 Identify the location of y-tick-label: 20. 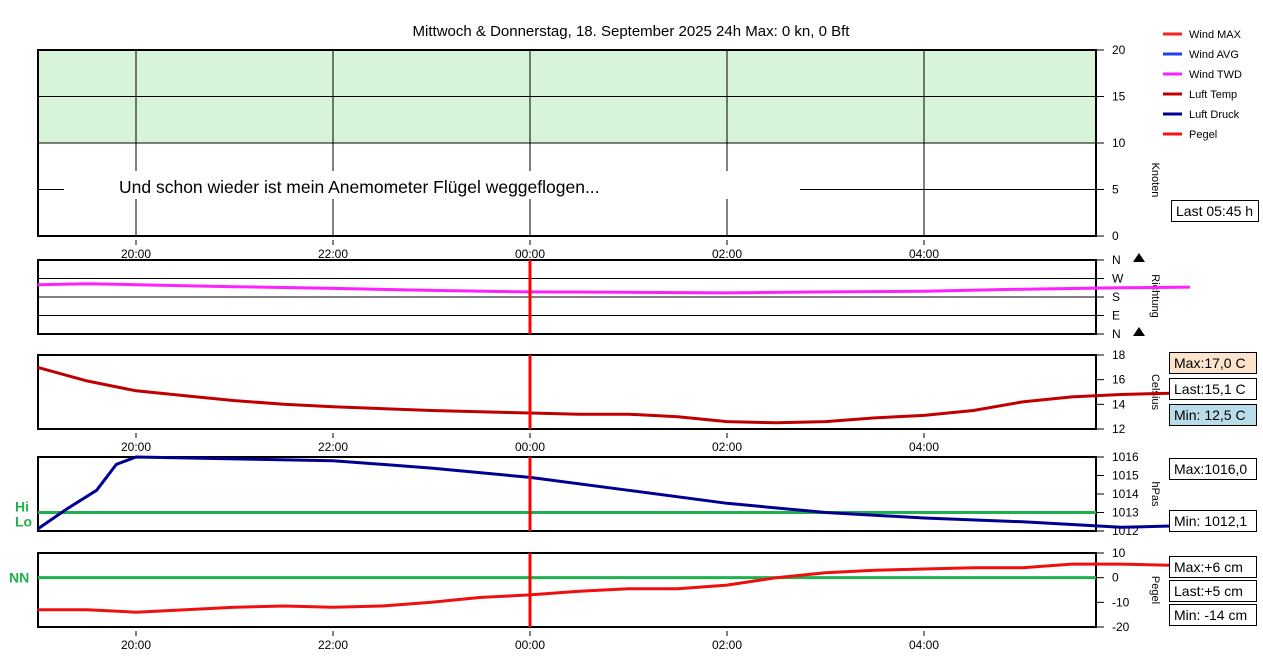
(1119, 50).